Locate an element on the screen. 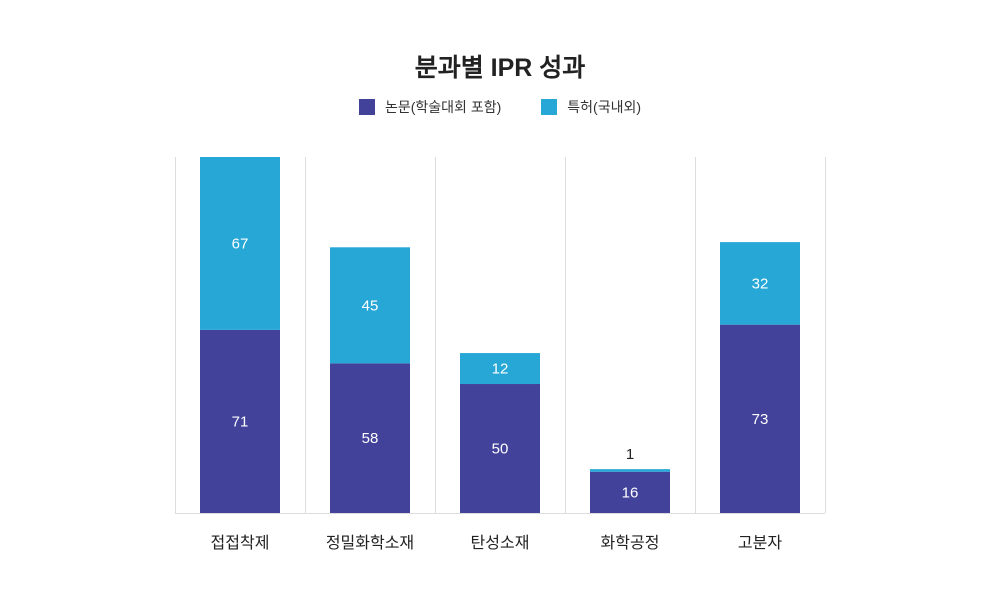 This screenshot has width=1000, height=600. bar-patents-label: 12 is located at coordinates (500, 369).